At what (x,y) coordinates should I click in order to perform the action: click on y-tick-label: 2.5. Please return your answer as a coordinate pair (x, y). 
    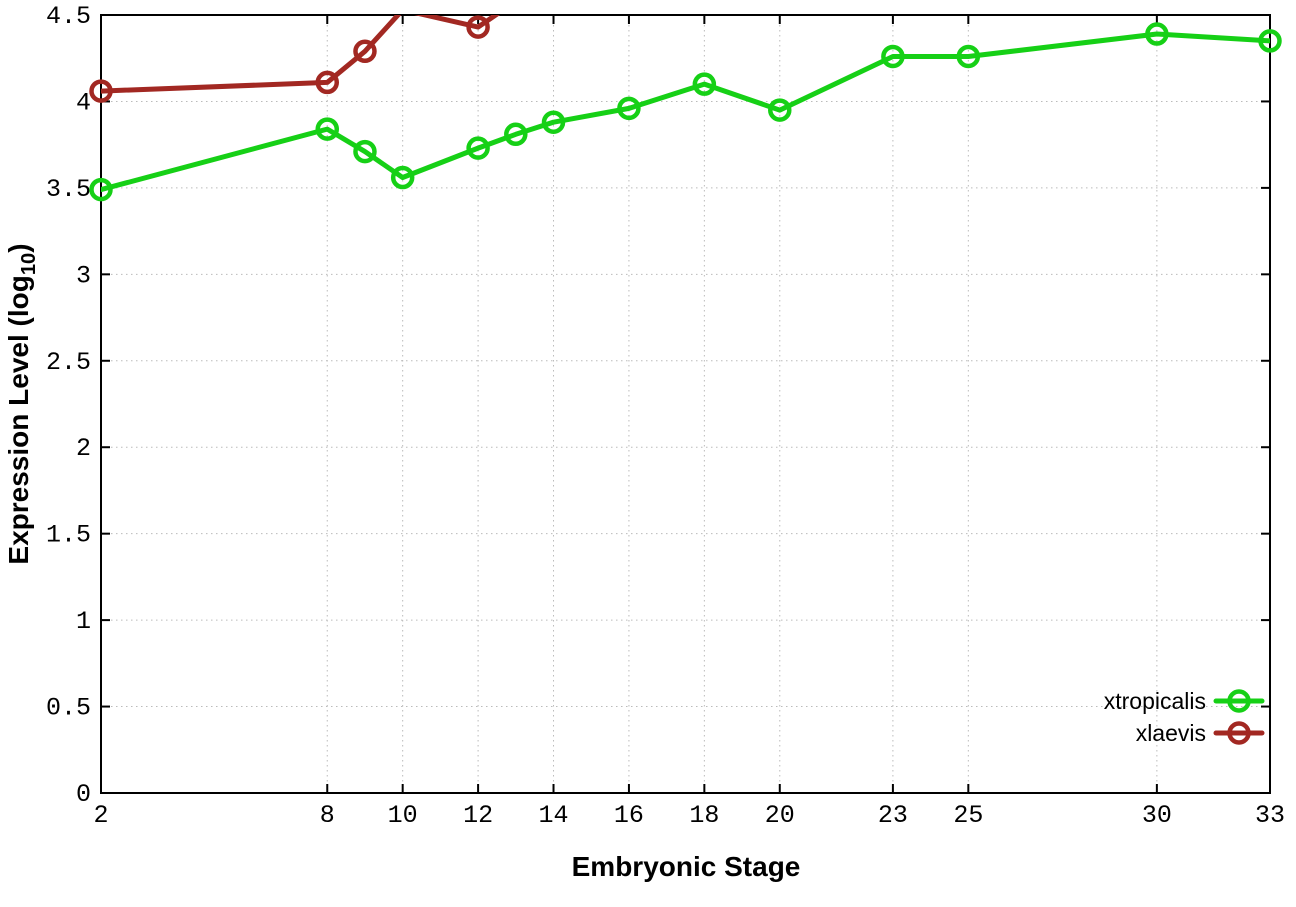
    Looking at the image, I should click on (68, 362).